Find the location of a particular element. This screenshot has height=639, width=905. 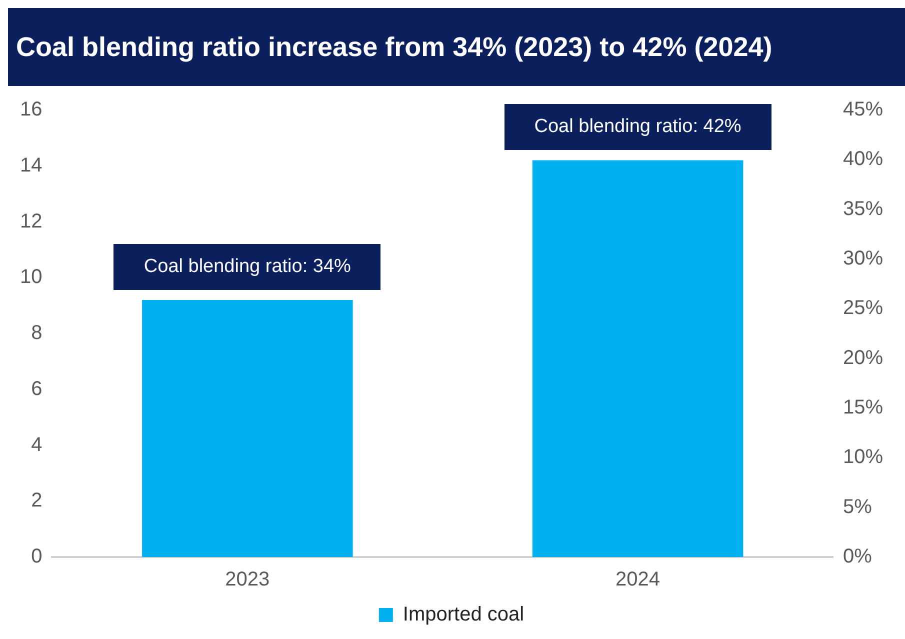

y2-tick-label: 45% is located at coordinates (863, 109).